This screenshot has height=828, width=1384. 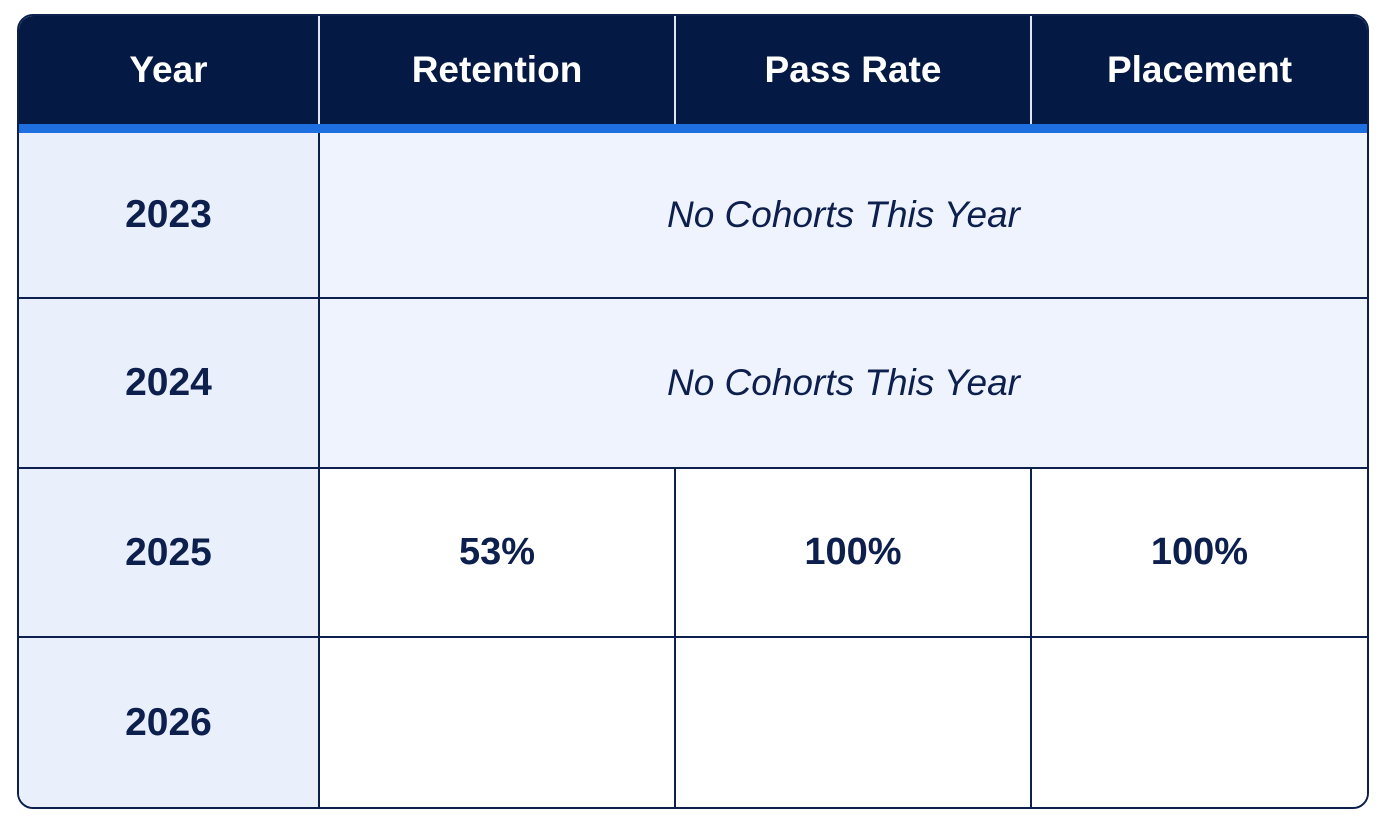 I want to click on retention-cell, so click(x=496, y=721).